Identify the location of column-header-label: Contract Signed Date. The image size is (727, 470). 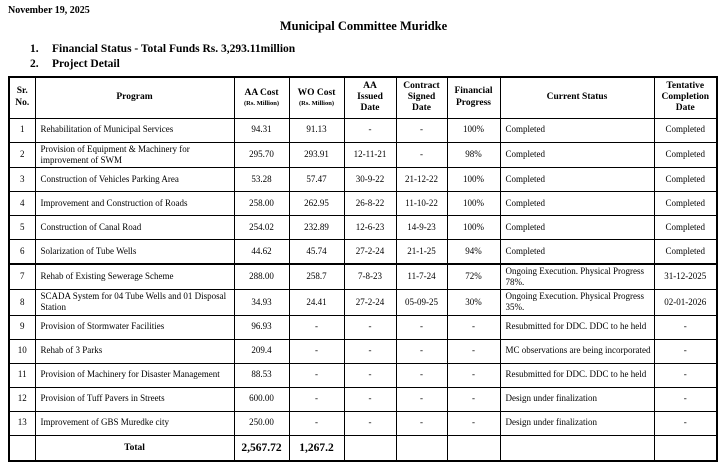
(421, 97).